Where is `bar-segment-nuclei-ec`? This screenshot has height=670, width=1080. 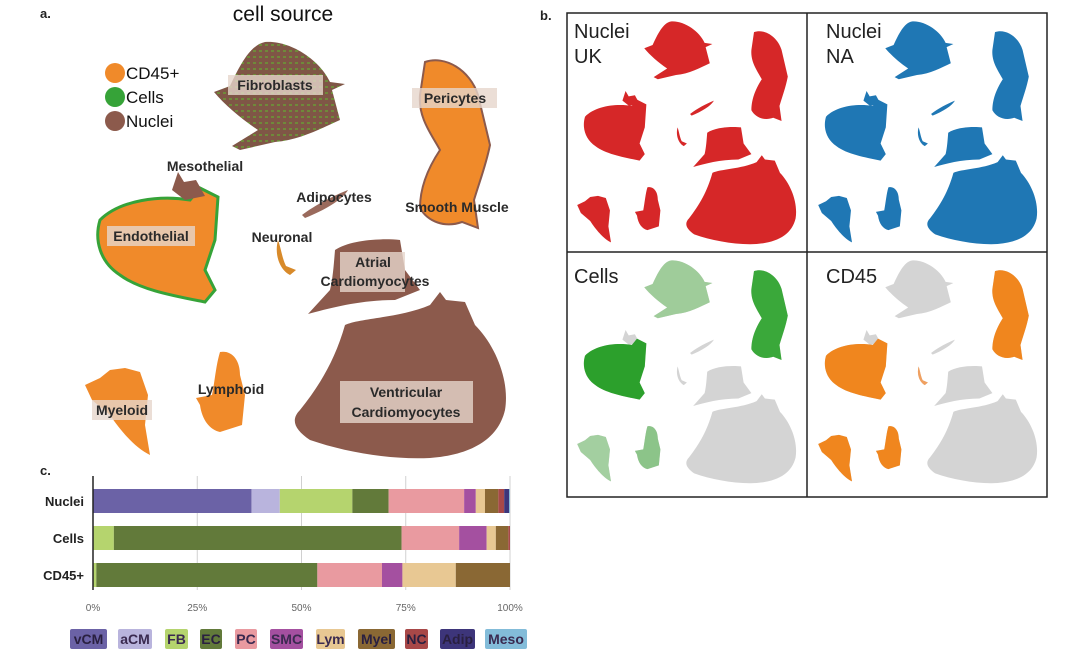
bar-segment-nuclei-ec is located at coordinates (370, 501).